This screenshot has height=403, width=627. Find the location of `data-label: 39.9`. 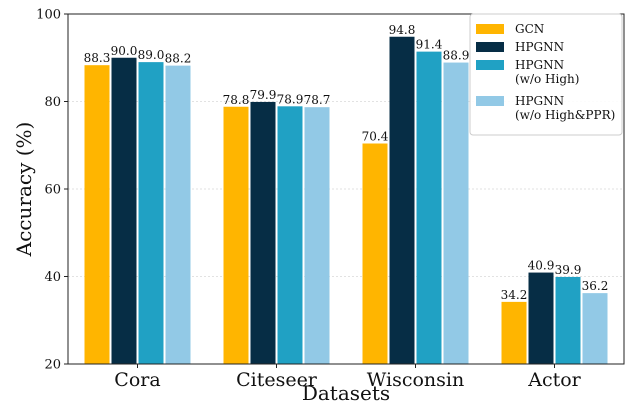

data-label: 39.9 is located at coordinates (568, 270).